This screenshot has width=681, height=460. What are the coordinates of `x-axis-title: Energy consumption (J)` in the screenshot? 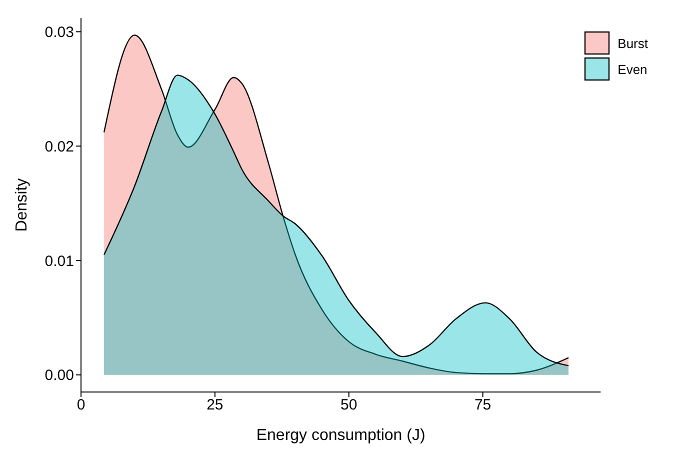 It's located at (341, 435).